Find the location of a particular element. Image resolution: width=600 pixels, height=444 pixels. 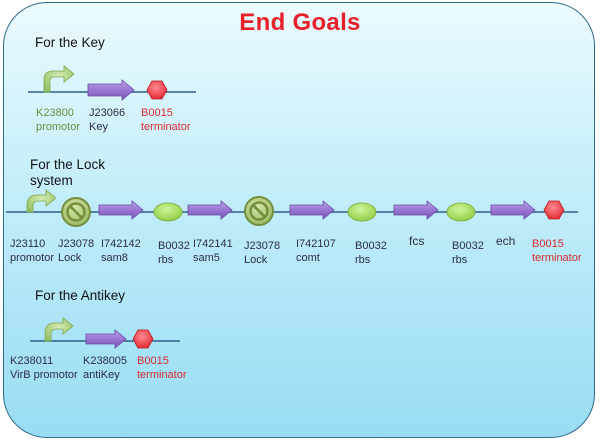

part-role: Key is located at coordinates (98, 126).